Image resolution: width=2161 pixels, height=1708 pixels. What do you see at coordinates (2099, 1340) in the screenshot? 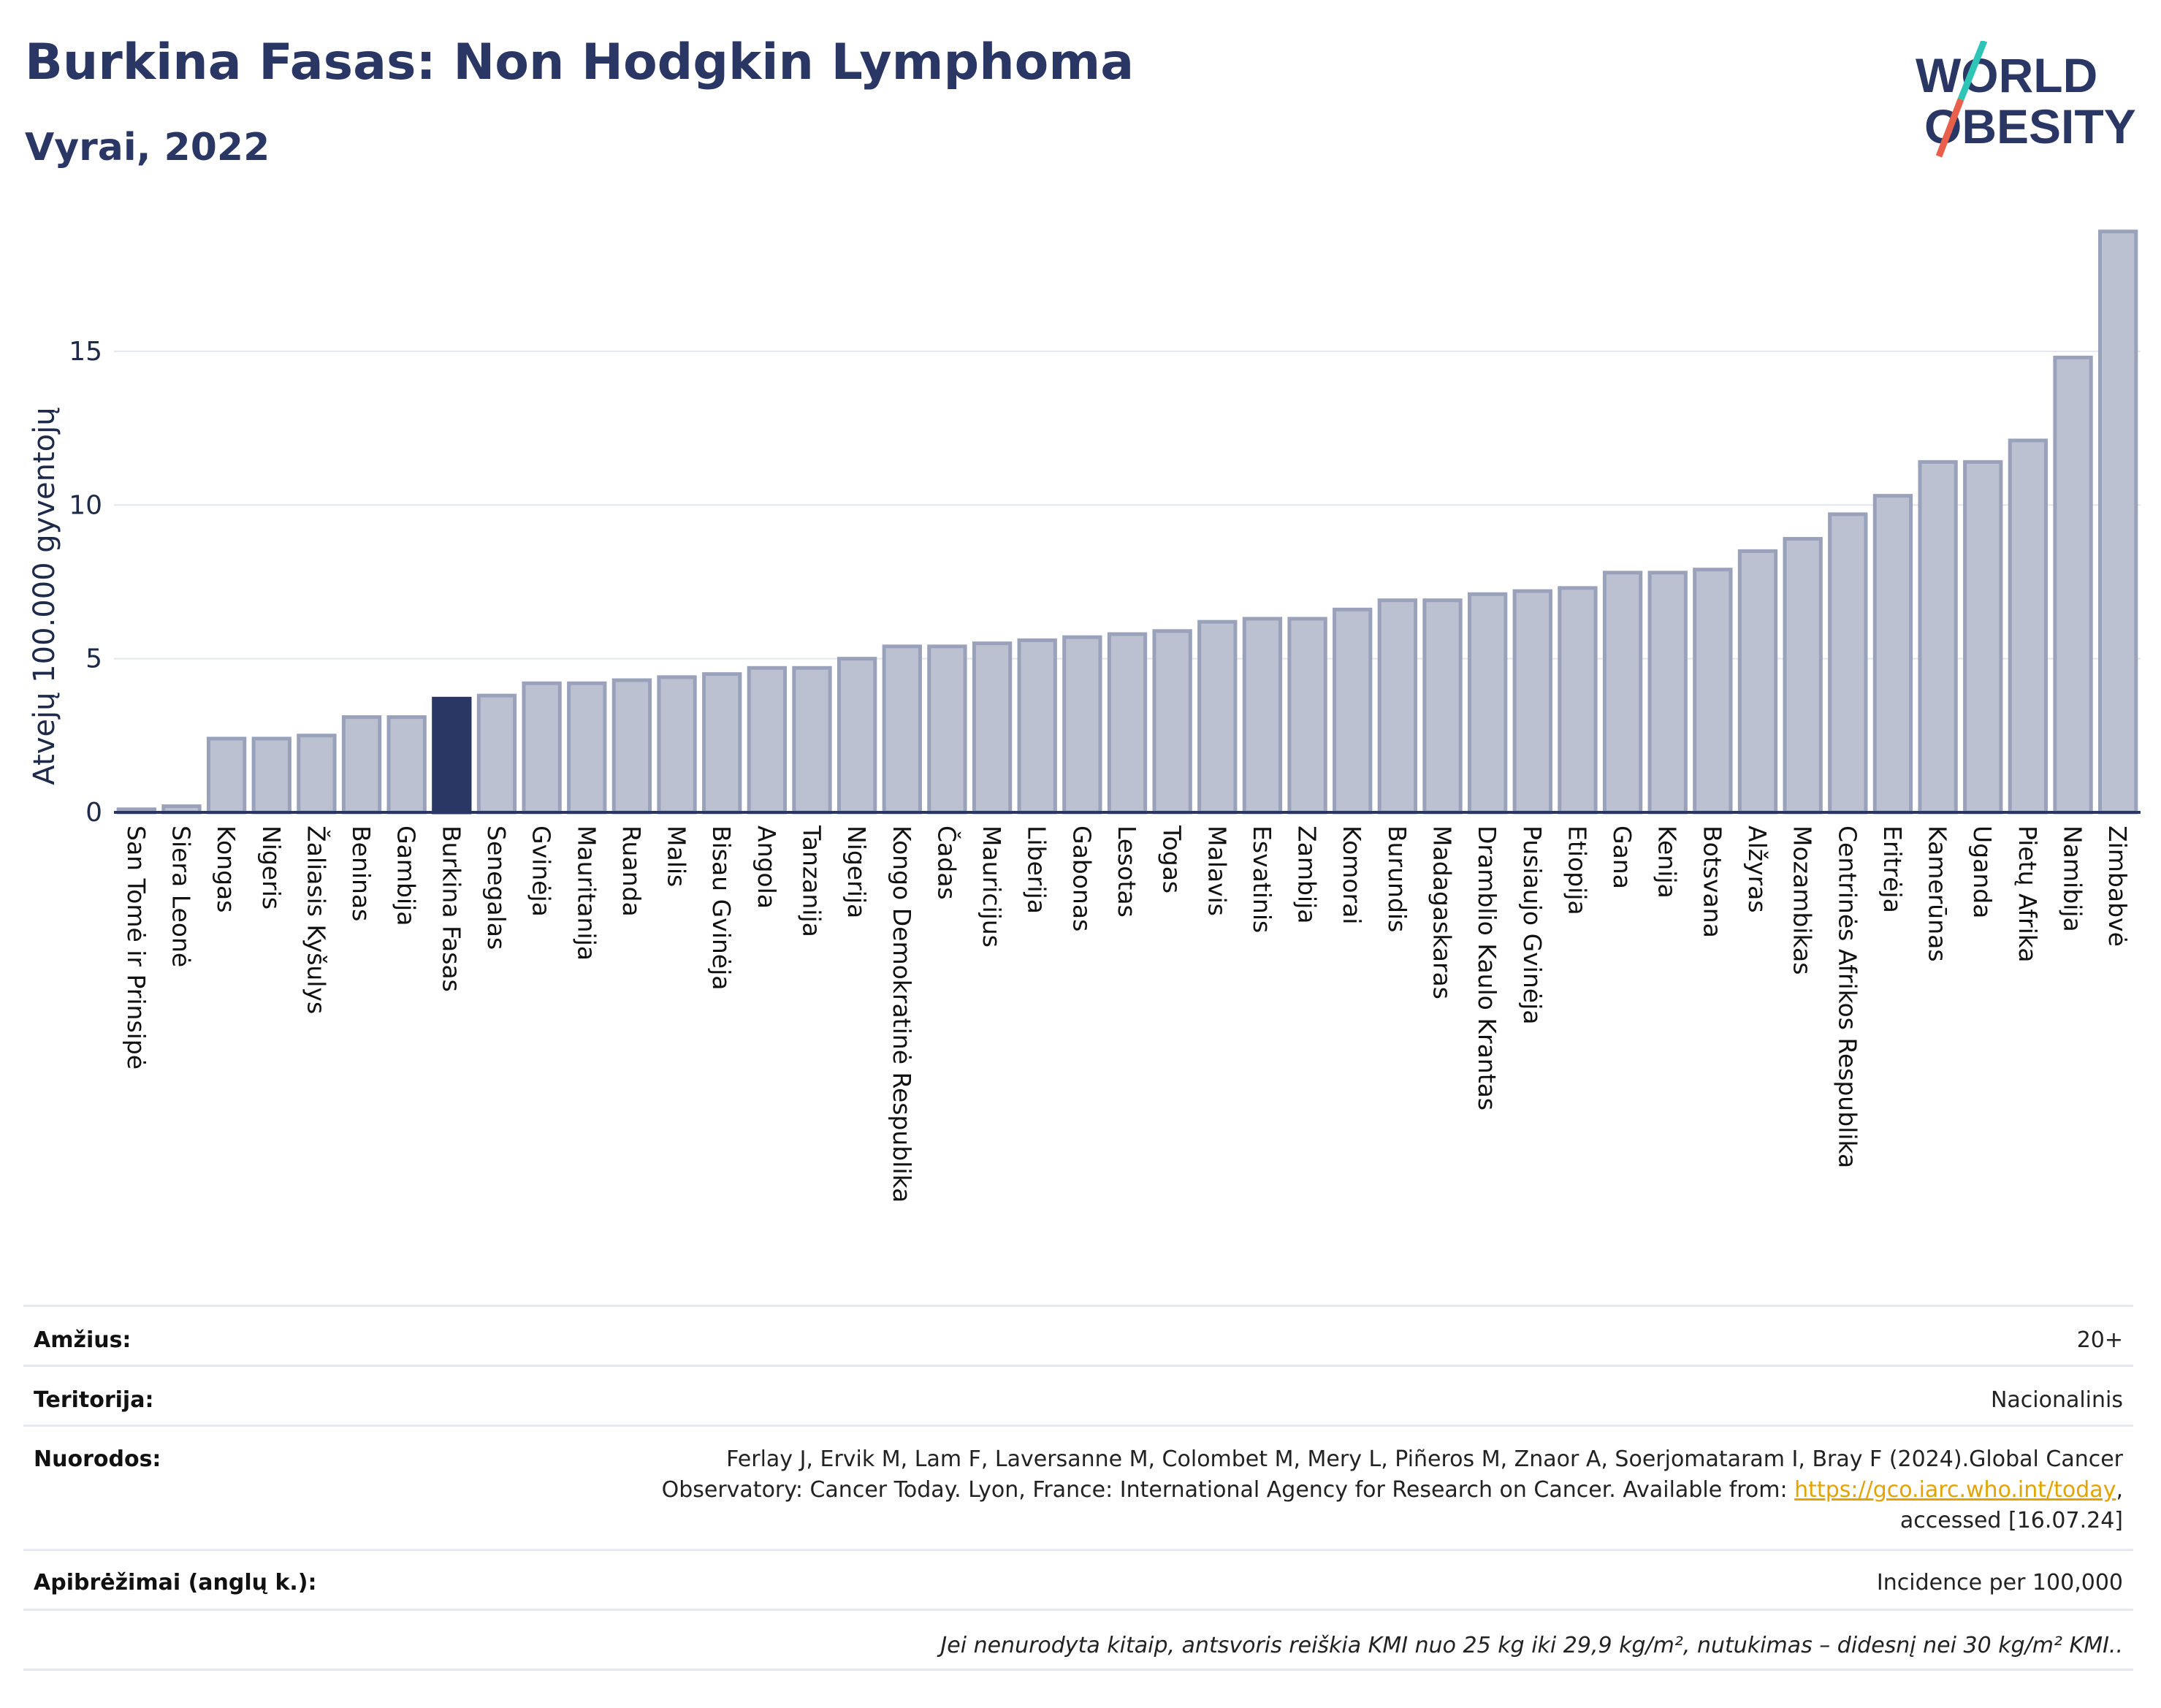
I see `age-value: 20+` at bounding box center [2099, 1340].